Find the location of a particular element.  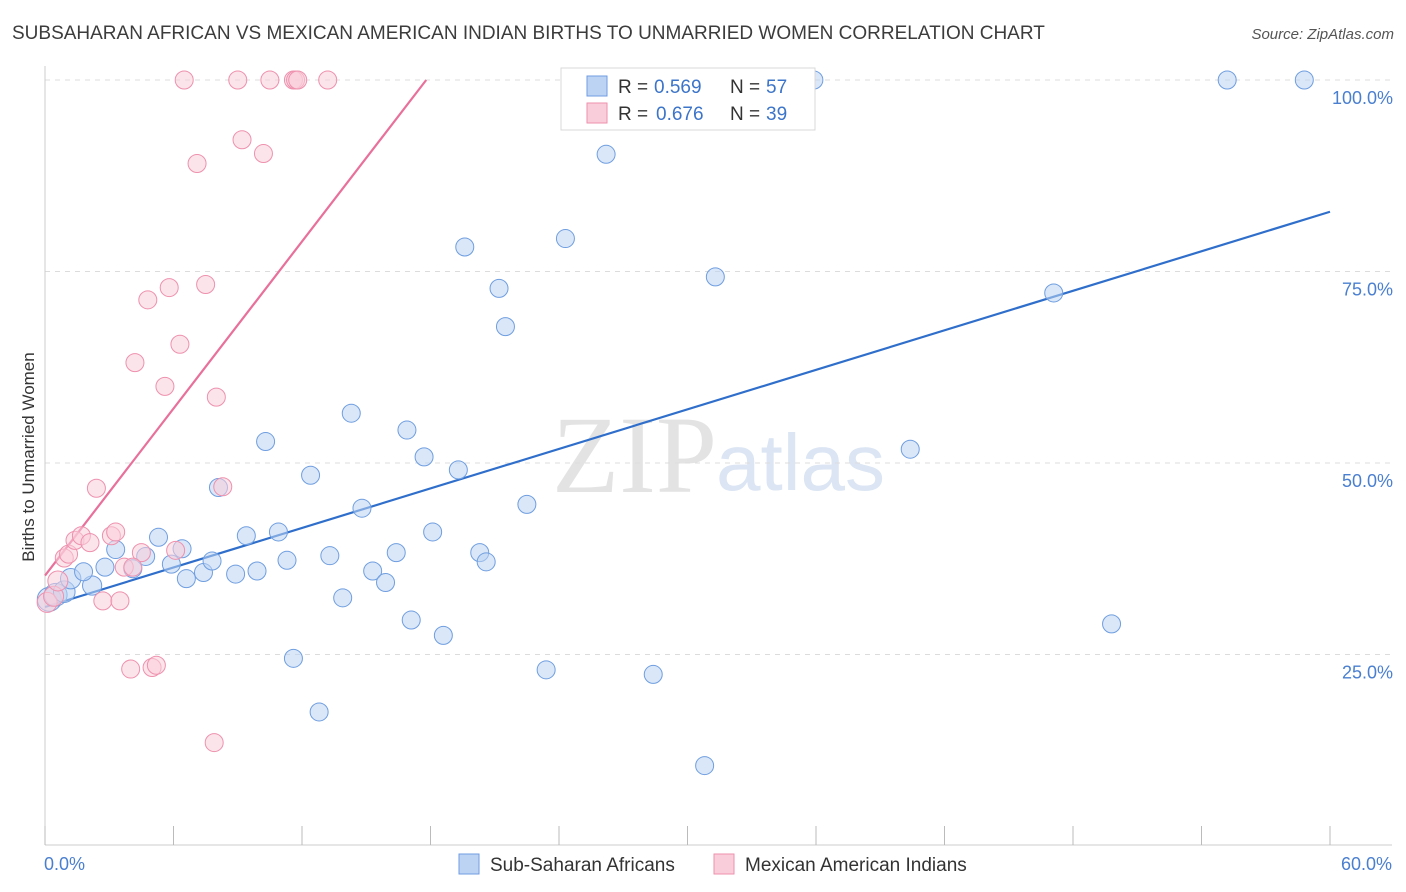

y-tick-label: 25.0% is located at coordinates (1367, 673).